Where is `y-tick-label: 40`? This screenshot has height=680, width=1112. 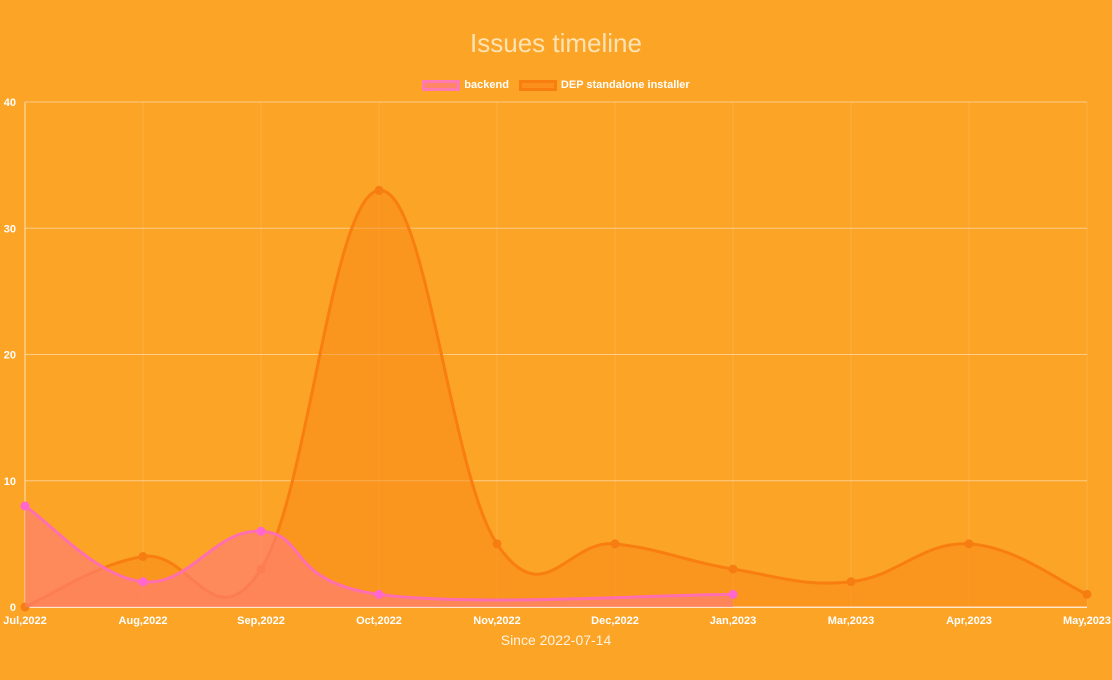
y-tick-label: 40 is located at coordinates (10, 103).